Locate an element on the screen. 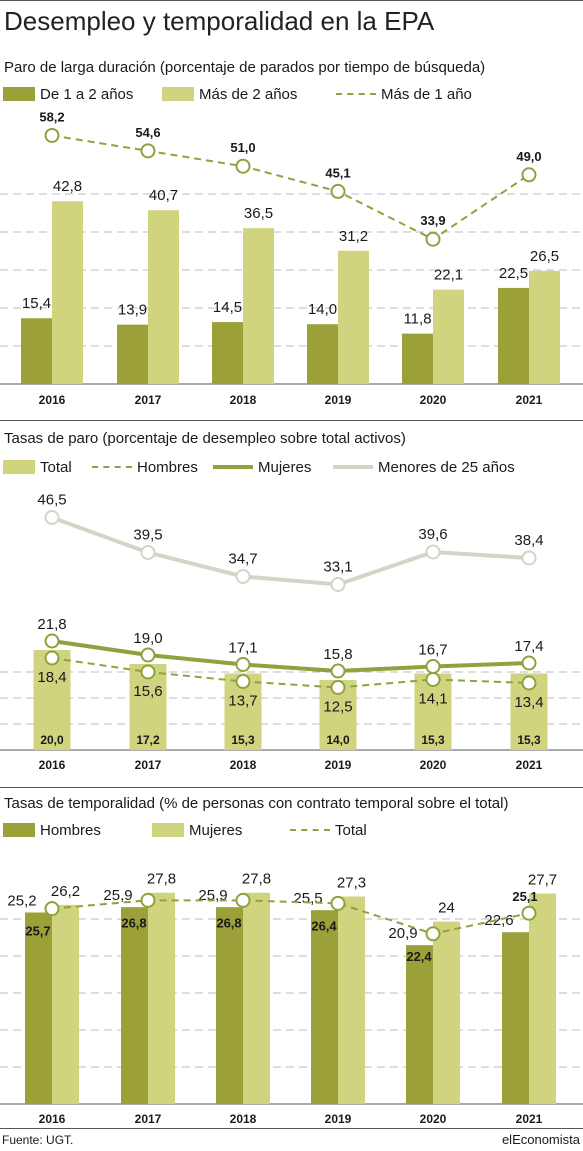 This screenshot has height=1151, width=583. data-label: 15,6 is located at coordinates (147, 691).